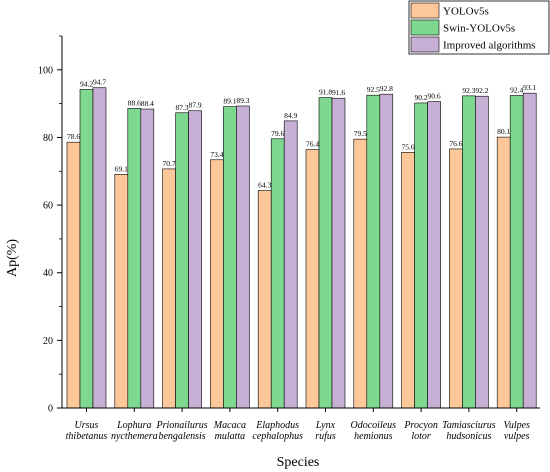 The height and width of the screenshot is (472, 550). I want to click on data-label: 93.1, so click(529, 87).